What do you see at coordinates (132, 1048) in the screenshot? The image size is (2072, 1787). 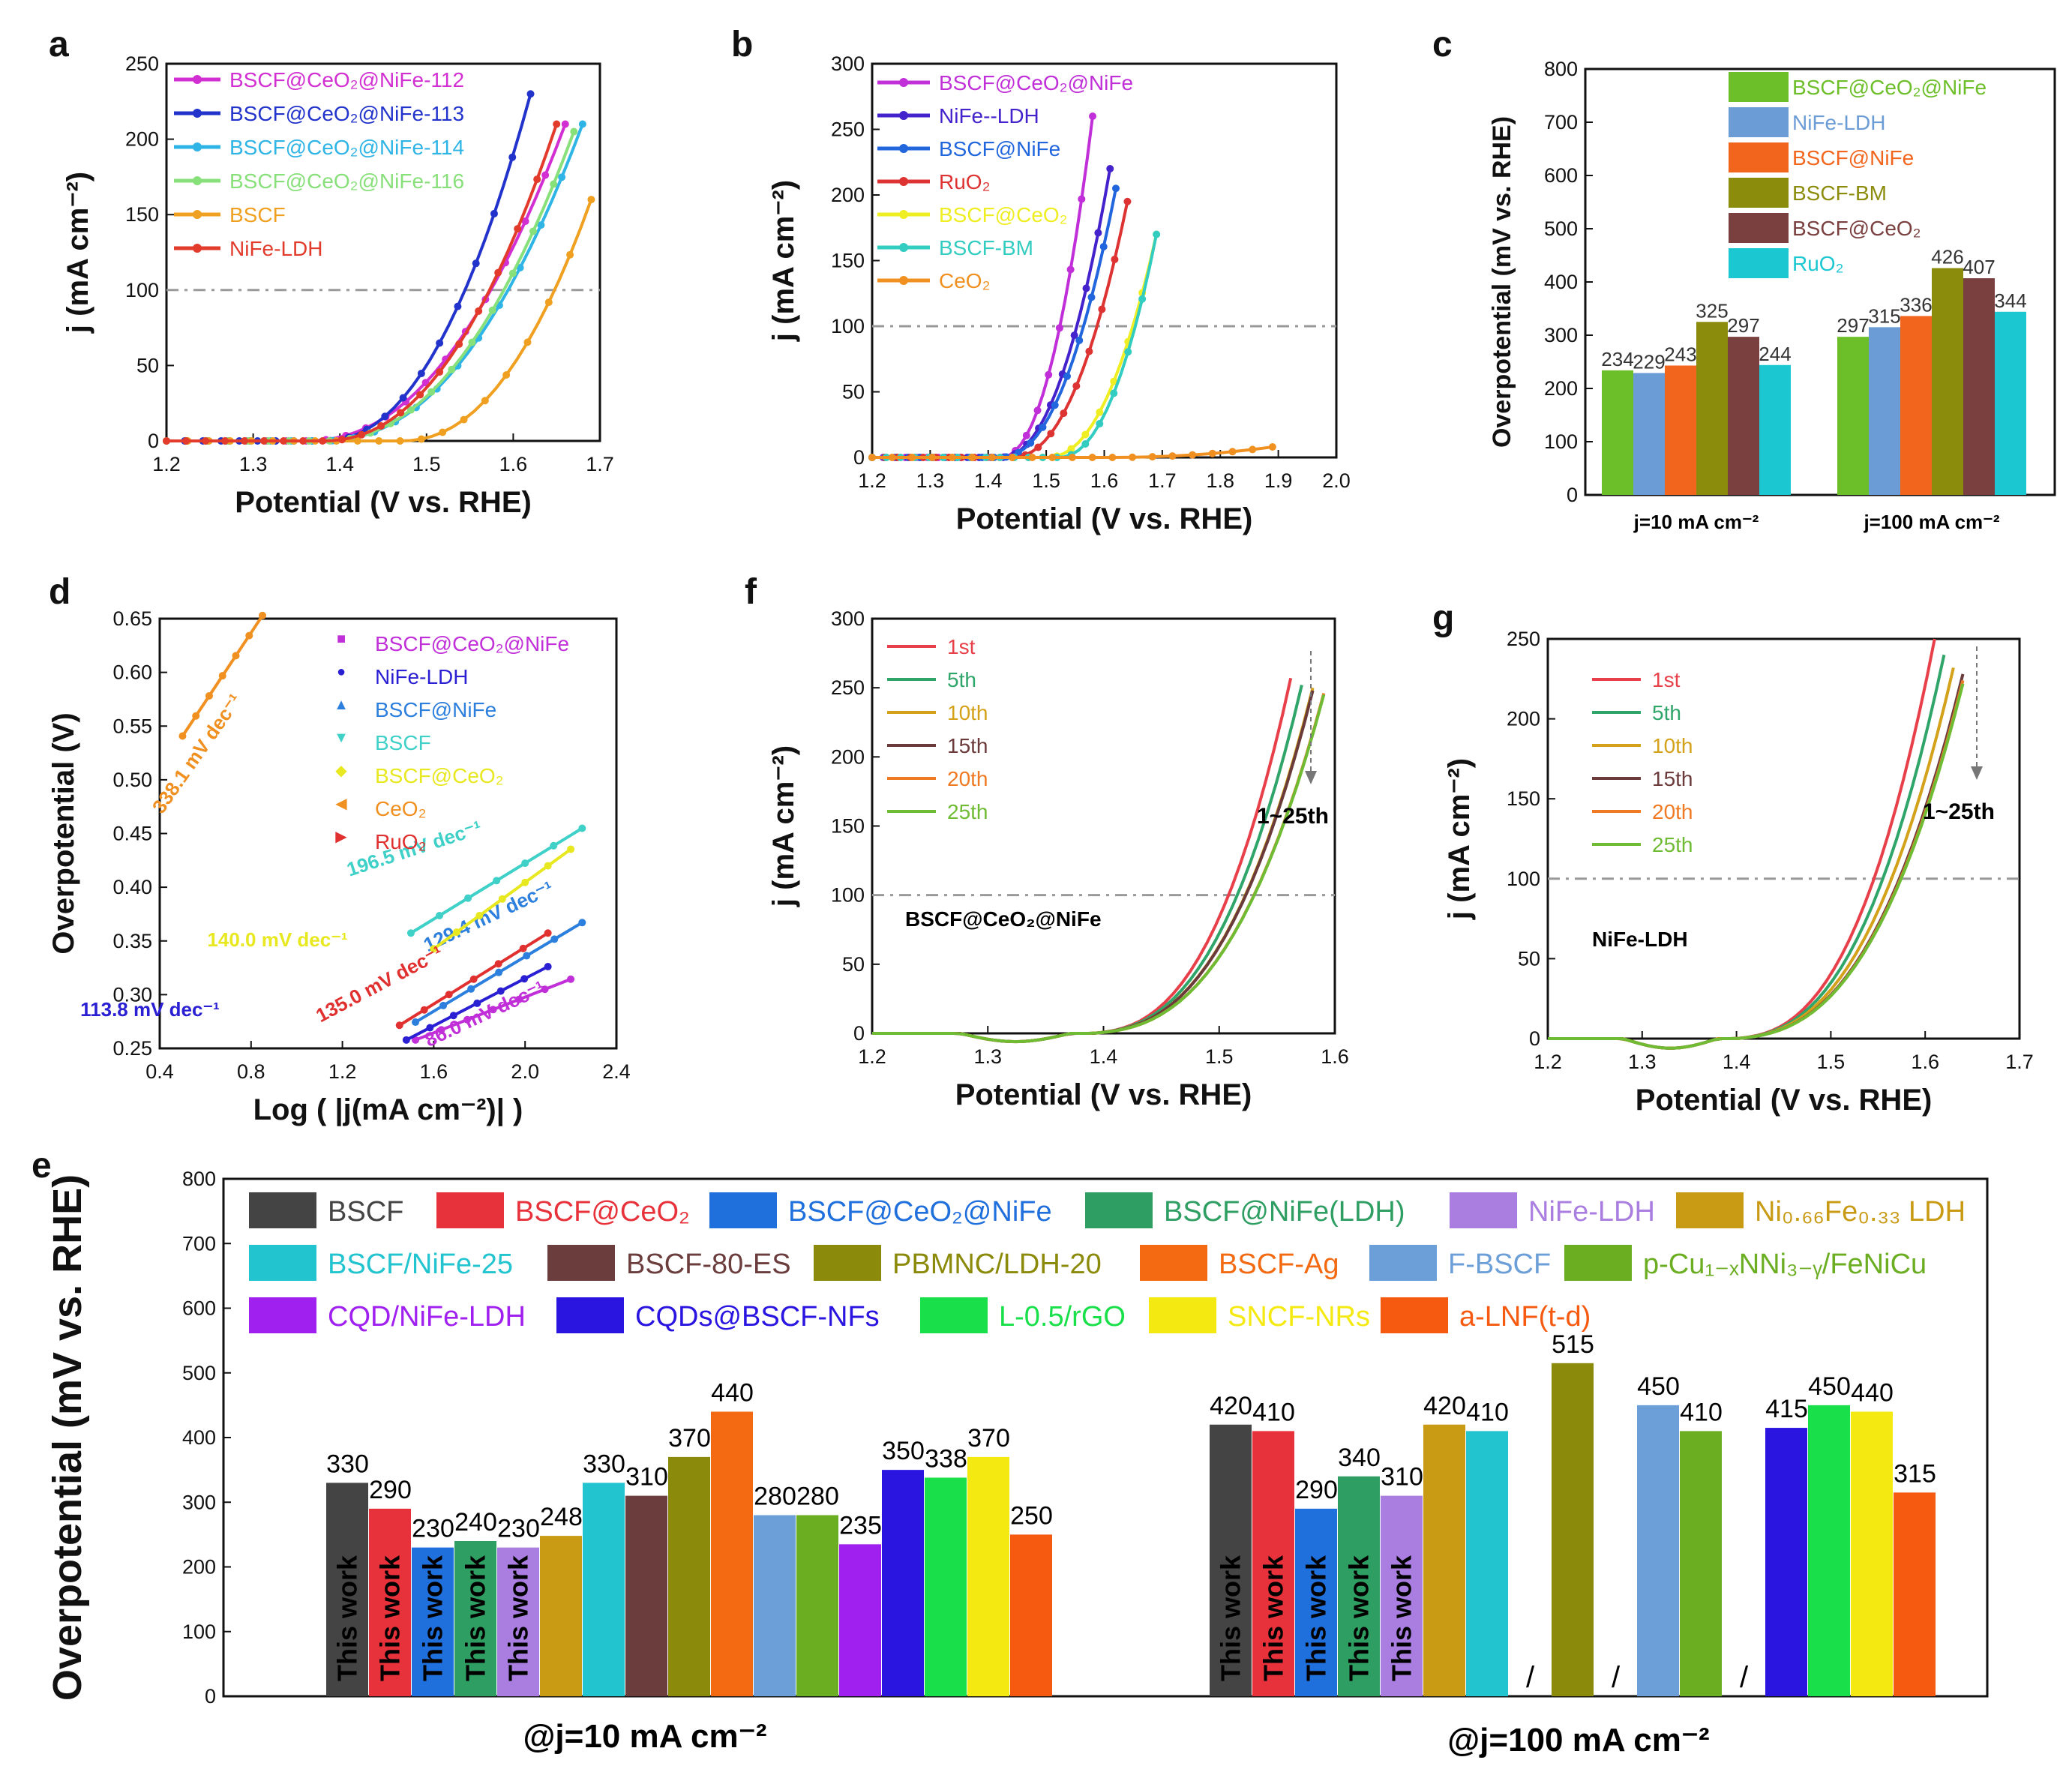 I see `y-tick-label: 0.25` at bounding box center [132, 1048].